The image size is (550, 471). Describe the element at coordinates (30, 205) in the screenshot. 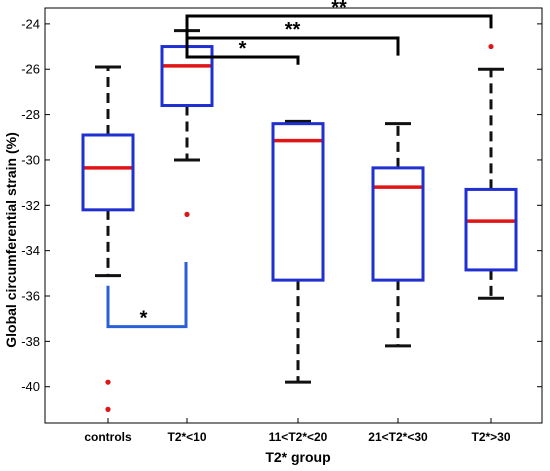

I see `y-tick-label: -32` at that location.